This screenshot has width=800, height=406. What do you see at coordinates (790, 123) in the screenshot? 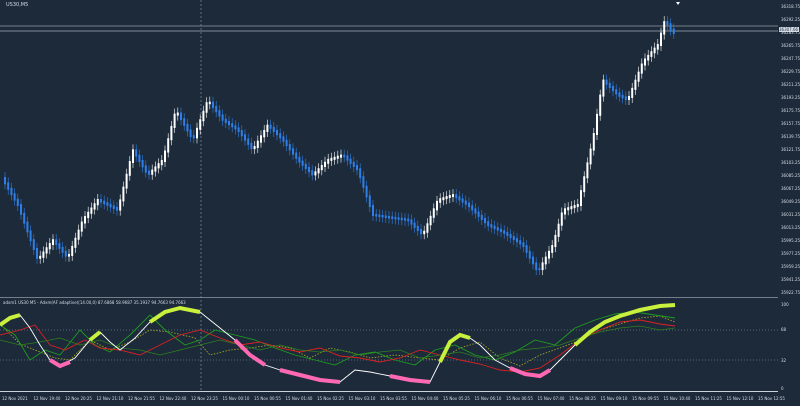
I see `price-axis-label: 36157.75` at bounding box center [790, 123].